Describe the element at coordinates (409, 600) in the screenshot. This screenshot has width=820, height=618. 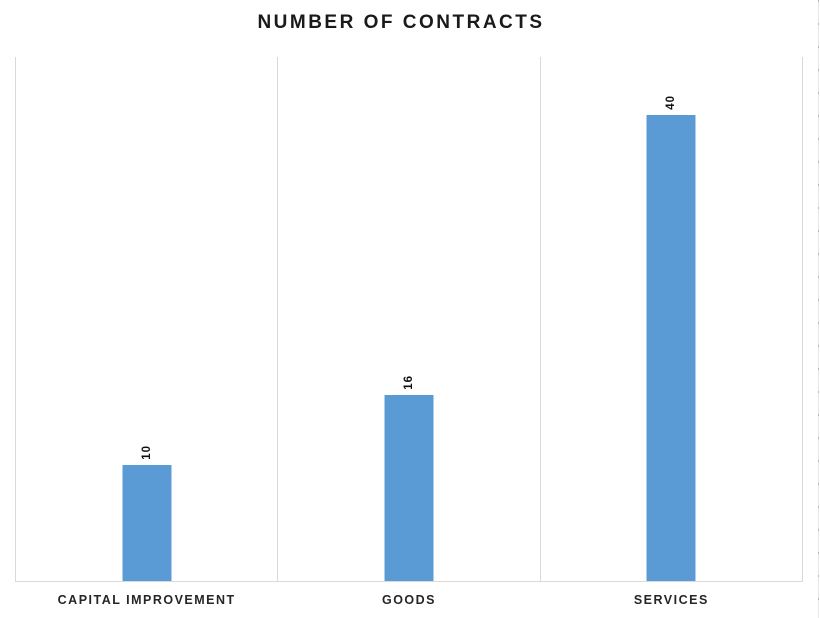
I see `x-axis-category-label: GOODS` at that location.